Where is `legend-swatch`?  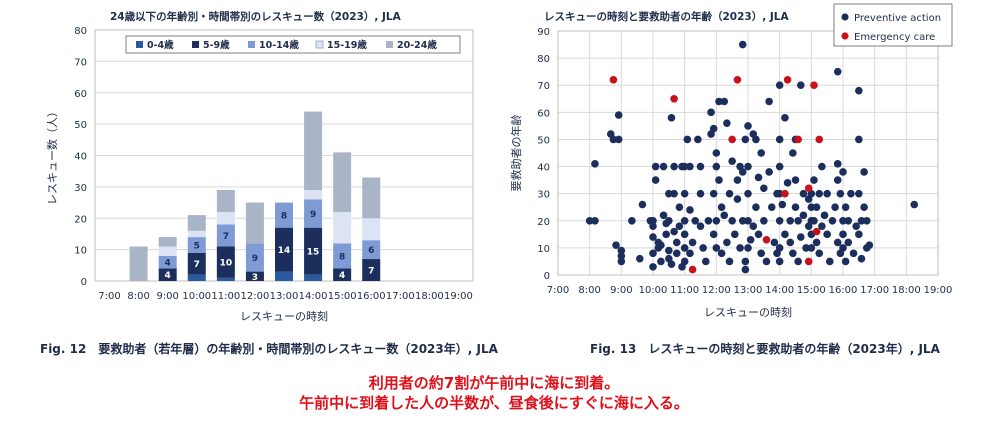 legend-swatch is located at coordinates (389, 44).